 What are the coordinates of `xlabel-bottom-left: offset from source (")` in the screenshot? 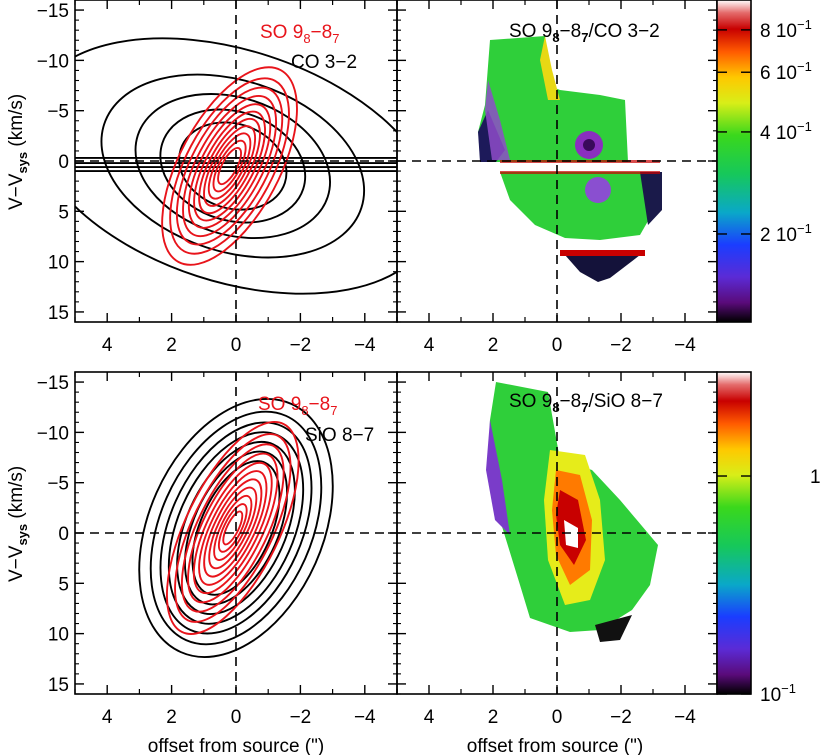 It's located at (236, 745).